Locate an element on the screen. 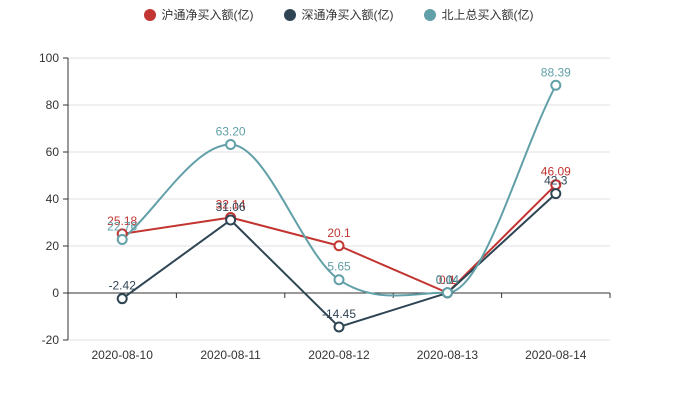  y-axis-tick-label: 60 is located at coordinates (53, 152).